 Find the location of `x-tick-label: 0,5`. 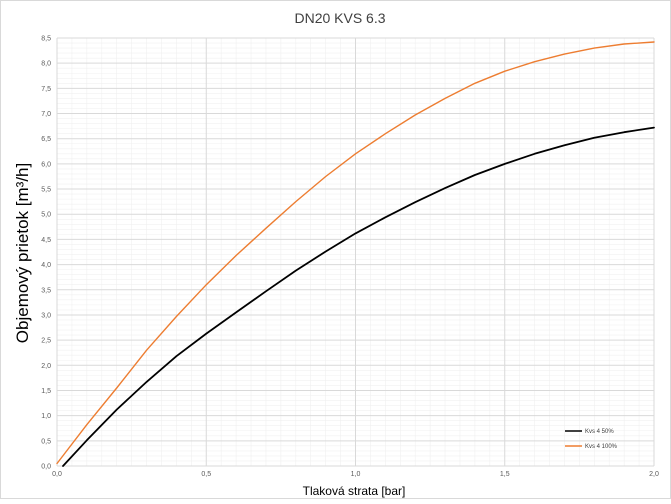

x-tick-label: 0,5 is located at coordinates (206, 474).